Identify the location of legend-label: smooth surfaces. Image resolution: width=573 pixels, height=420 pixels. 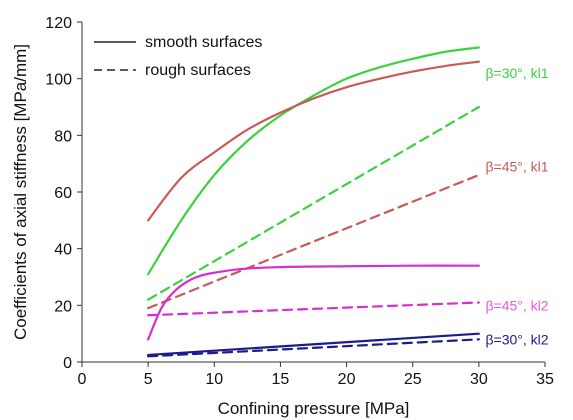
(203, 42).